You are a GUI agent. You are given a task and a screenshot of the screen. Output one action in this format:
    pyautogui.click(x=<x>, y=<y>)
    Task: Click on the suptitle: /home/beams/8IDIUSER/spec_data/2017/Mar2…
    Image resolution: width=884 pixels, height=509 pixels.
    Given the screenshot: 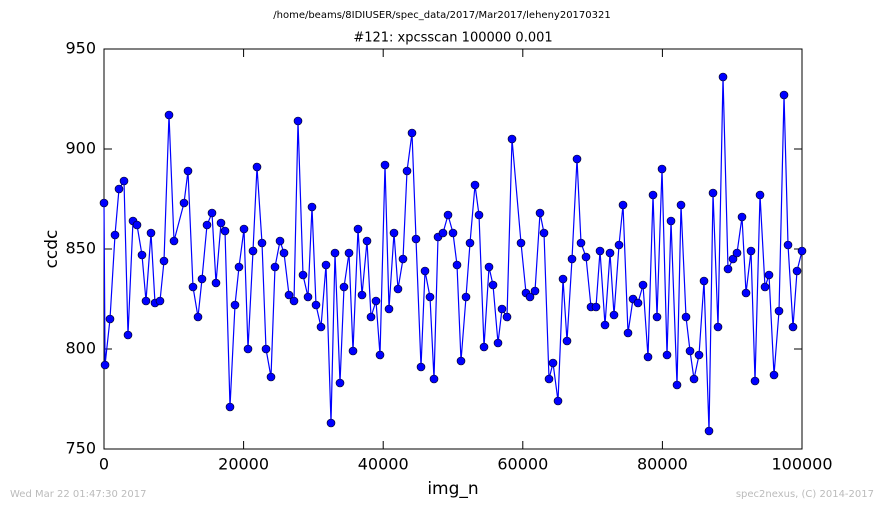 What is the action you would take?
    pyautogui.click(x=441, y=15)
    